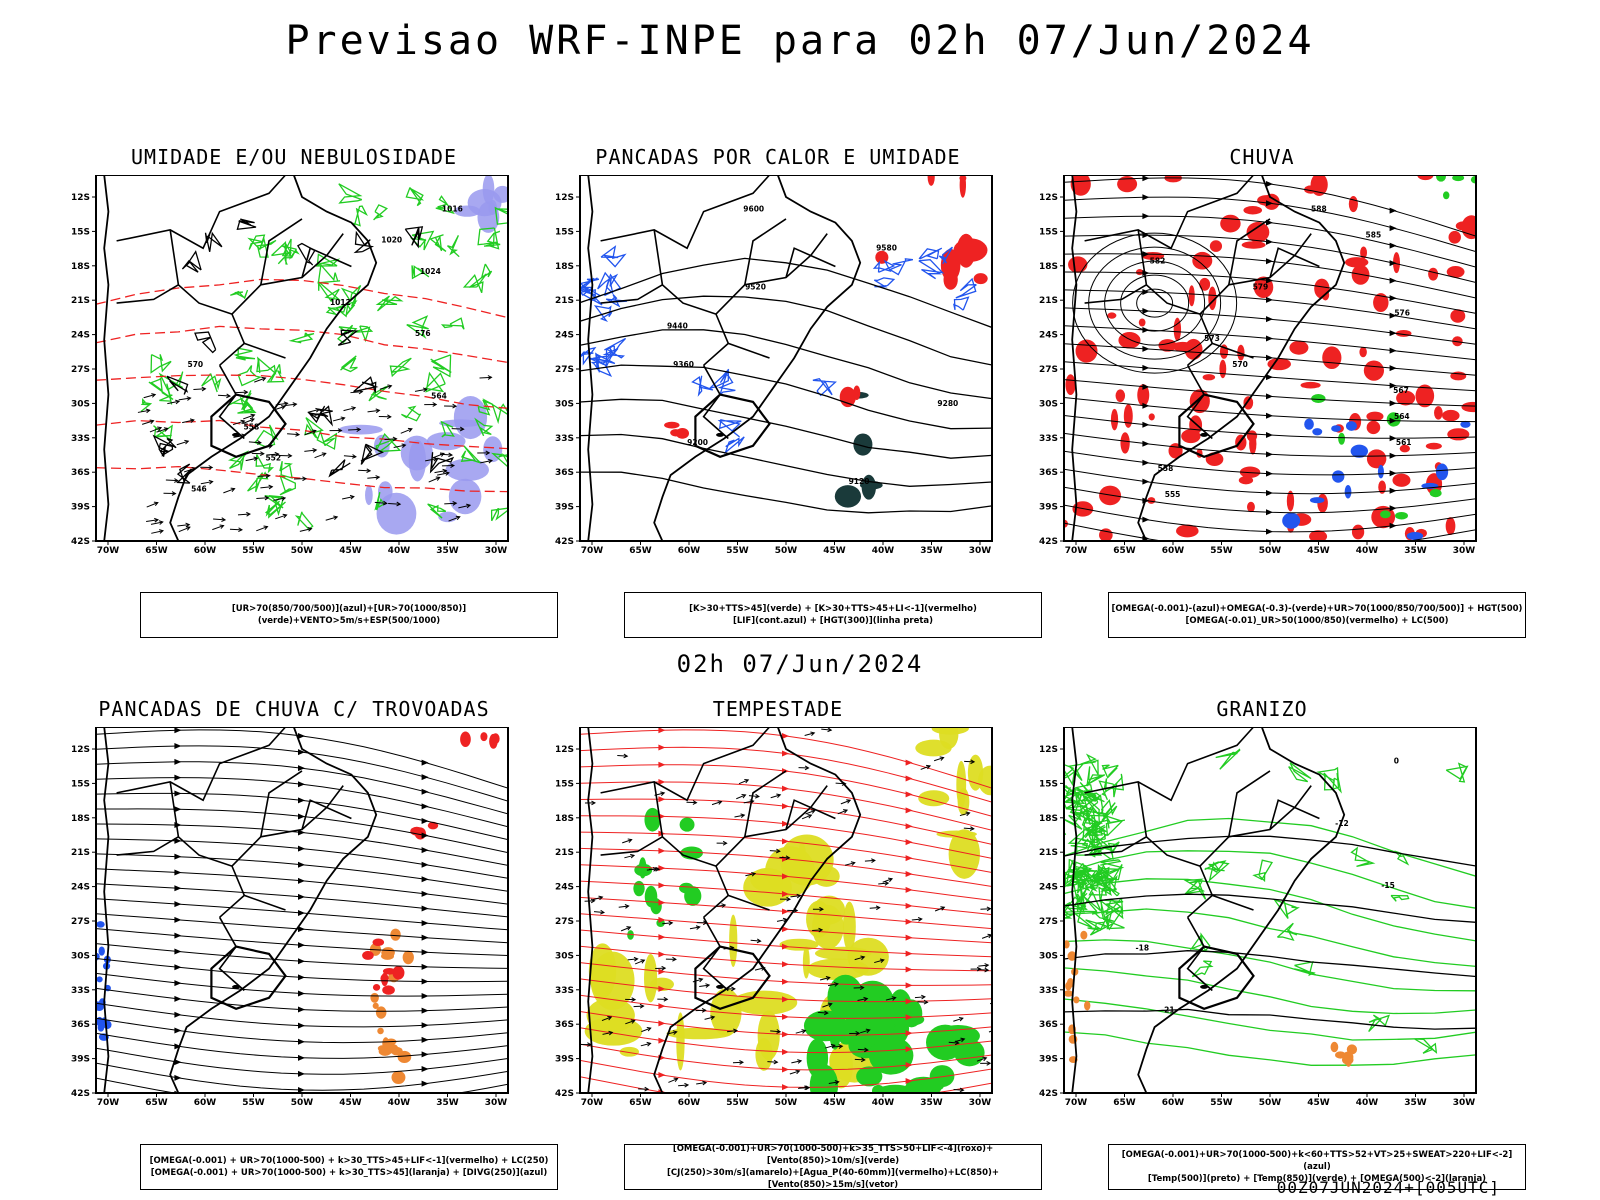 The image size is (1600, 1200). I want to click on contour-label: 555, so click(1173, 494).